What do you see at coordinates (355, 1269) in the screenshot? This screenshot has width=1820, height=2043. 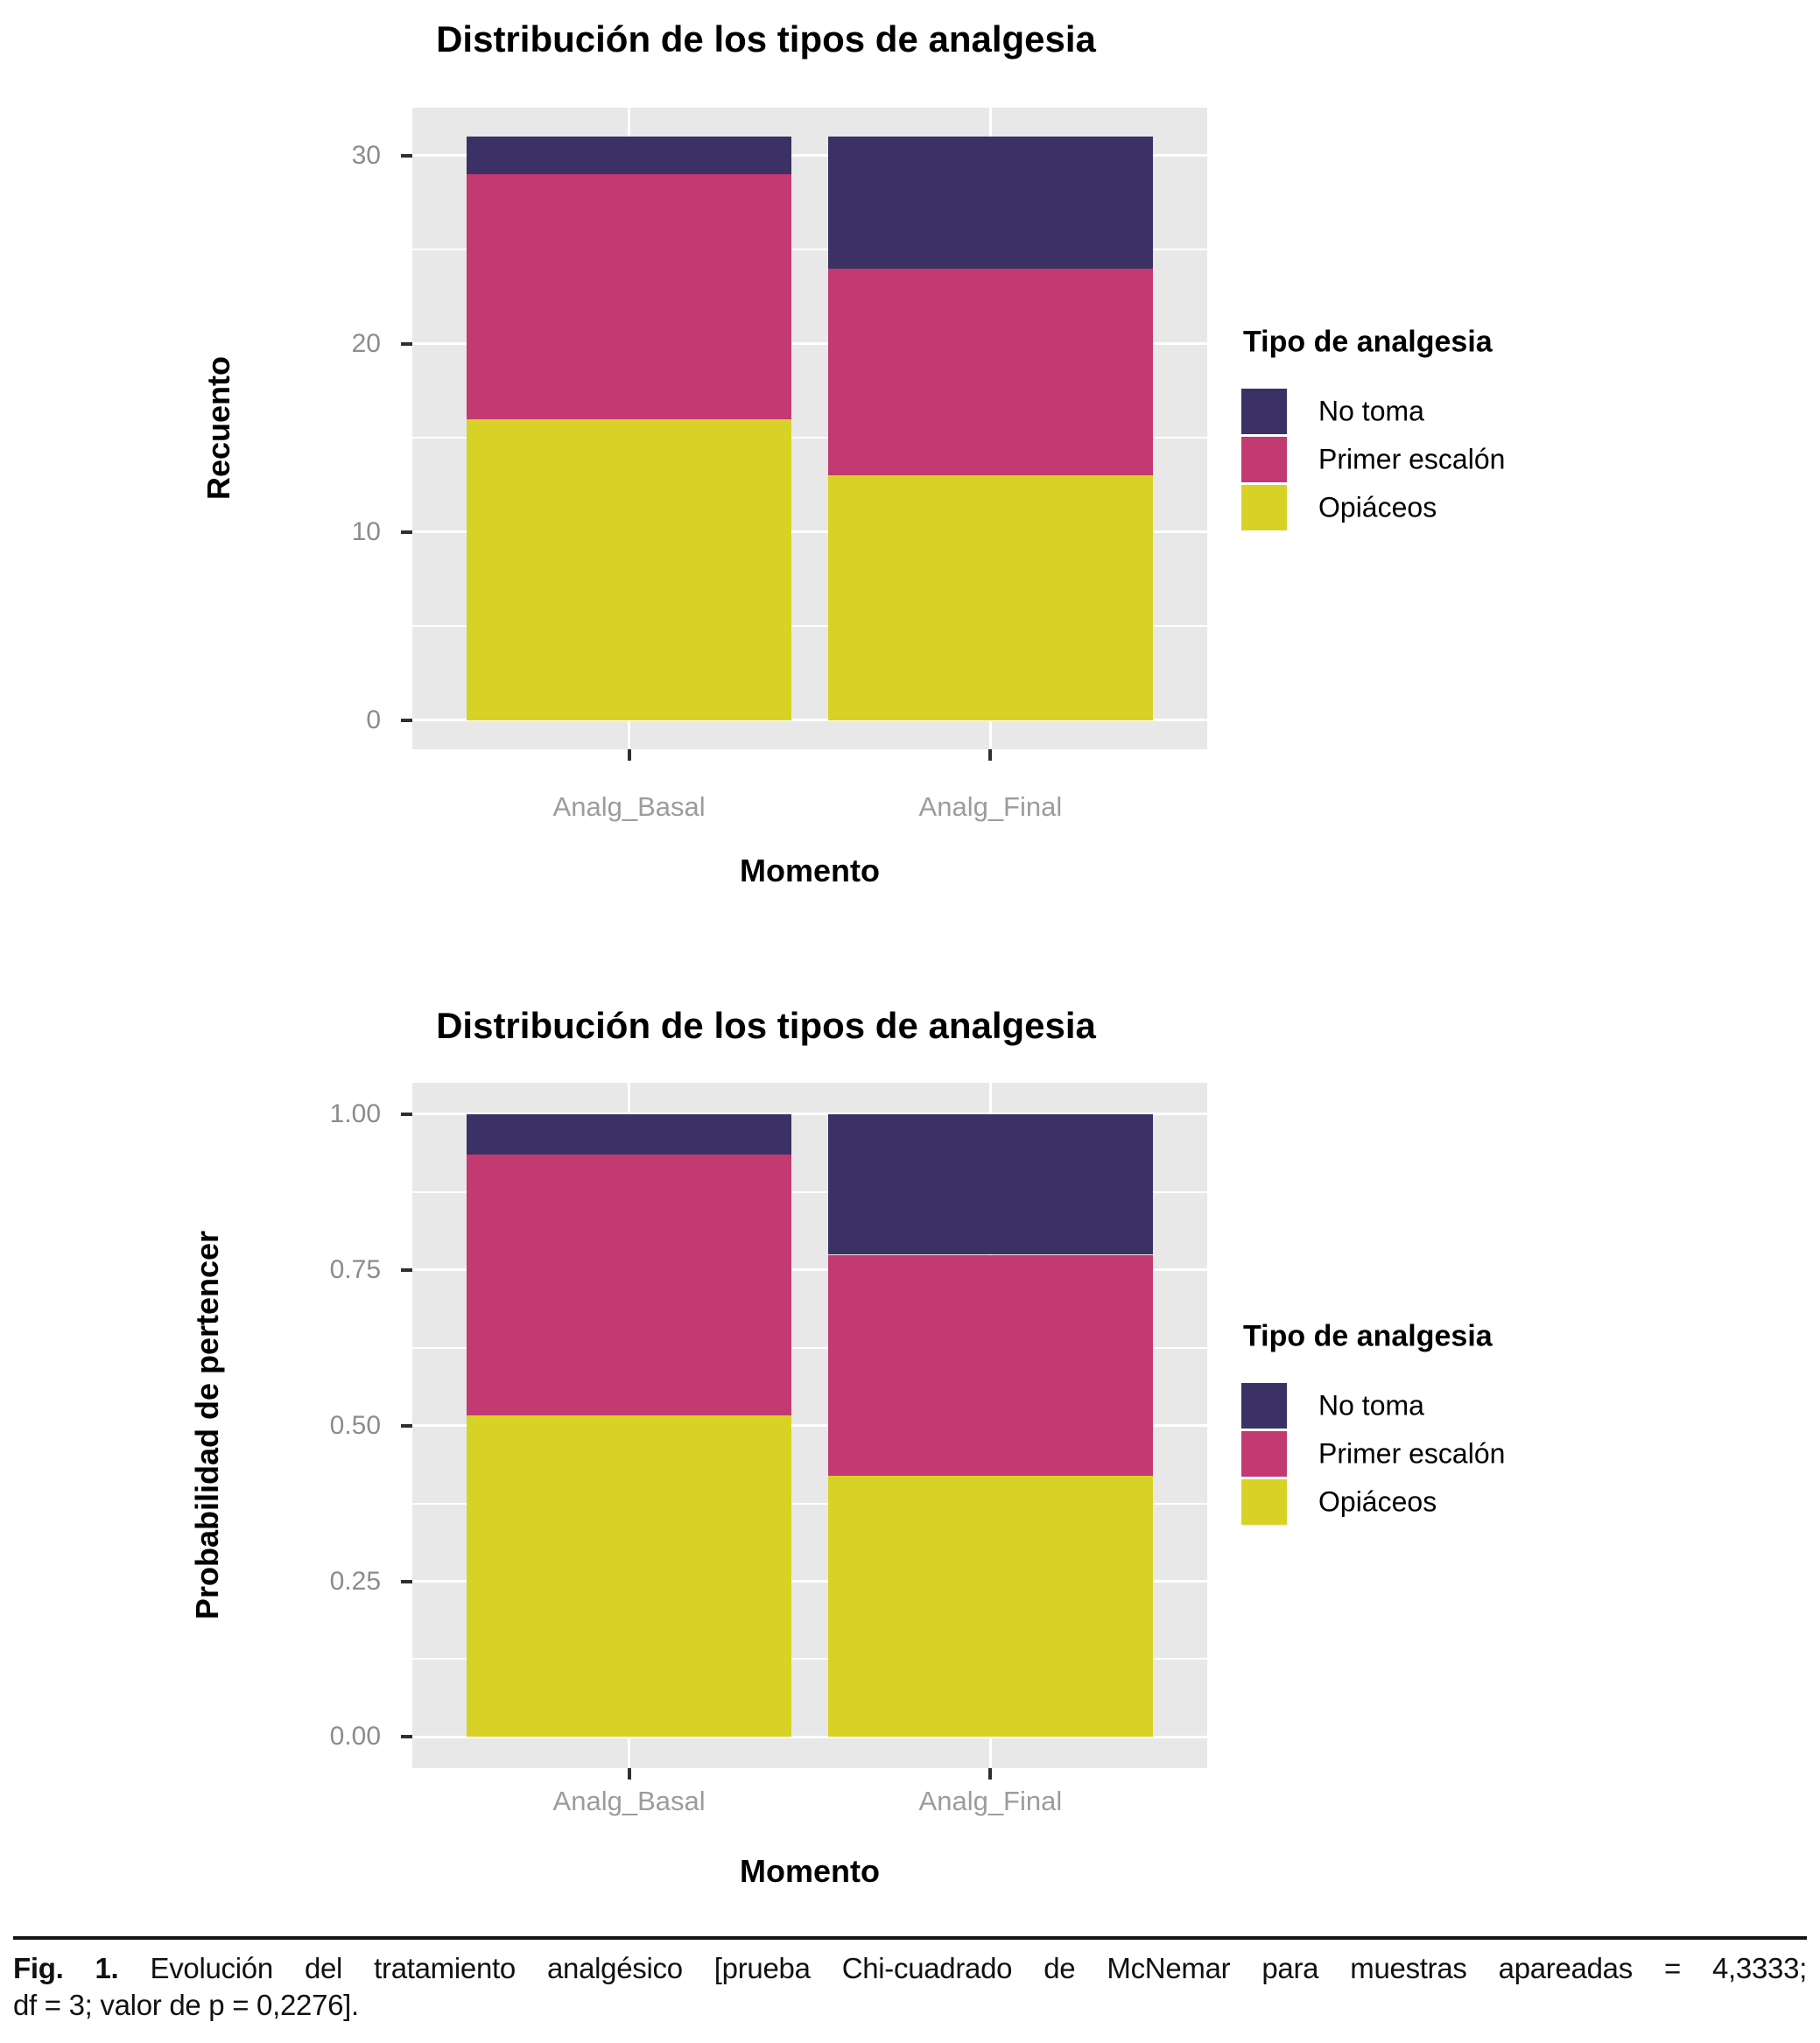 I see `y-tick-label: 0.75` at bounding box center [355, 1269].